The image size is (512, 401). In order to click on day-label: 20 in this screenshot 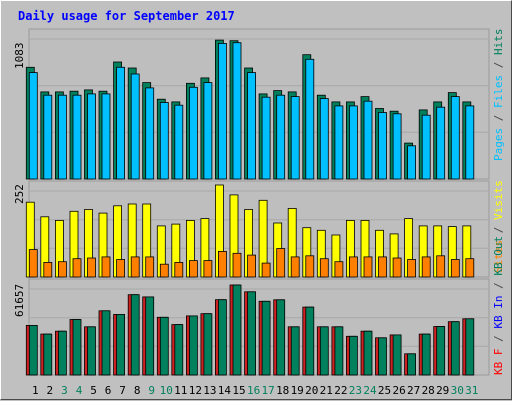, I will do `click(311, 390)`.